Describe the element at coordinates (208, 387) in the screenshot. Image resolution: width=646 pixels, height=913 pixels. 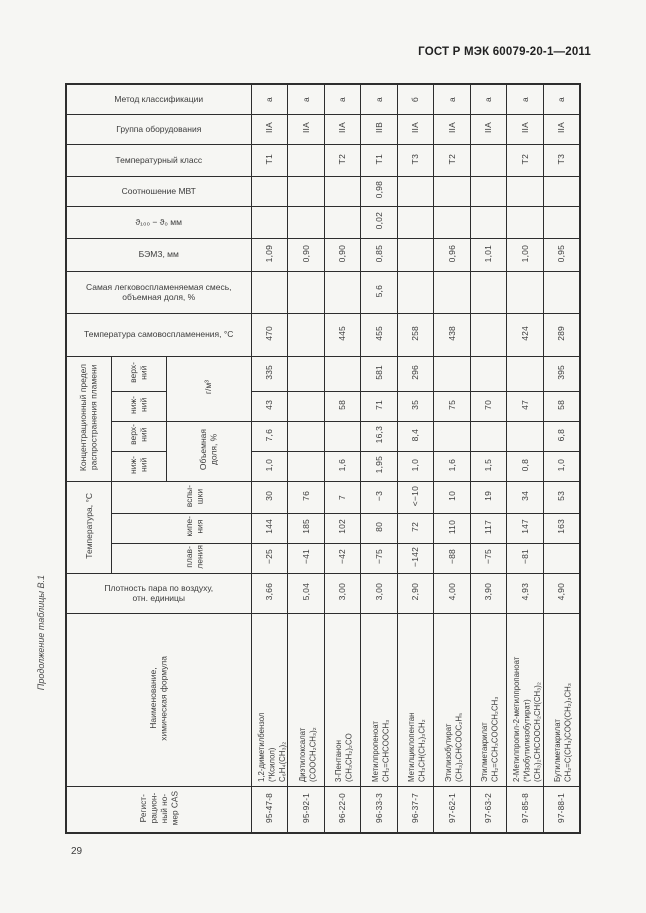
I see `gm3-unit-label: г/м³` at that location.